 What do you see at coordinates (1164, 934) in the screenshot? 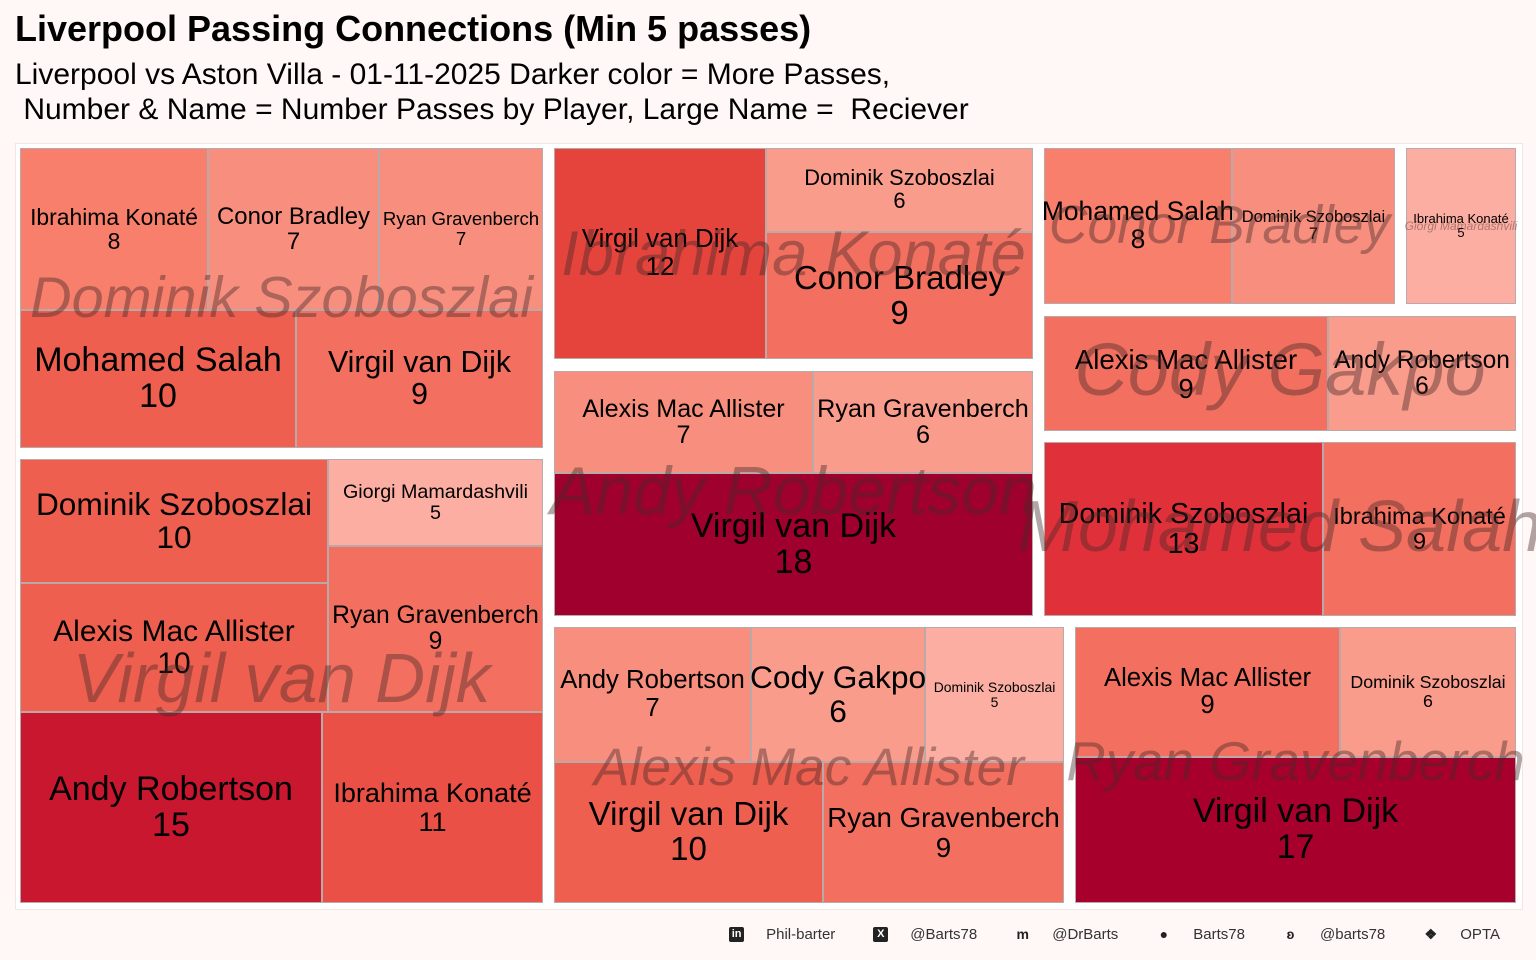
I see `github-icon: ●` at bounding box center [1164, 934].